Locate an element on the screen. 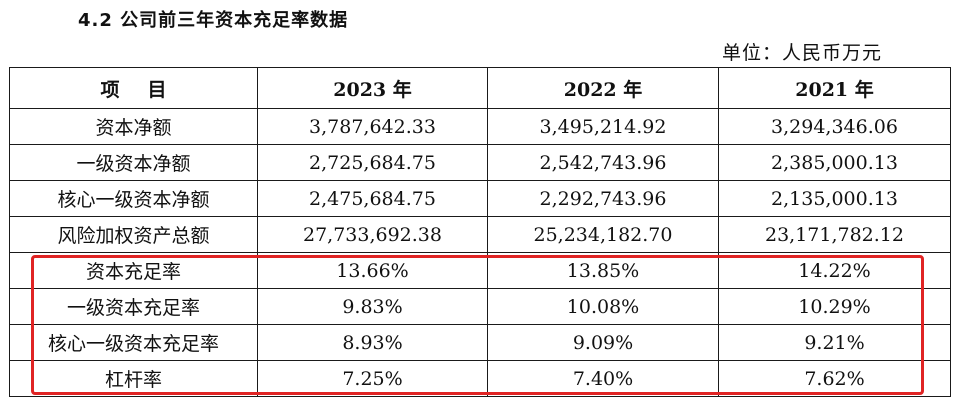 This screenshot has height=406, width=960. table-row: 资本充足率 13.66% 13.85% 14.22% is located at coordinates (480, 270).